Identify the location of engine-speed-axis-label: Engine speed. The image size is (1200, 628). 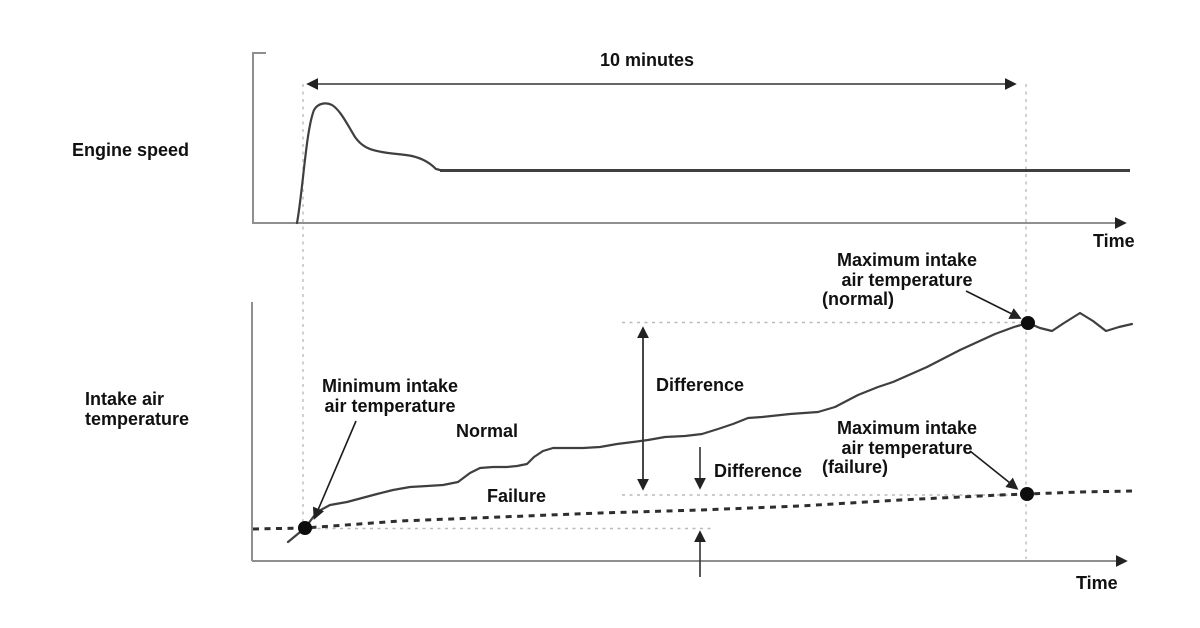
(131, 150).